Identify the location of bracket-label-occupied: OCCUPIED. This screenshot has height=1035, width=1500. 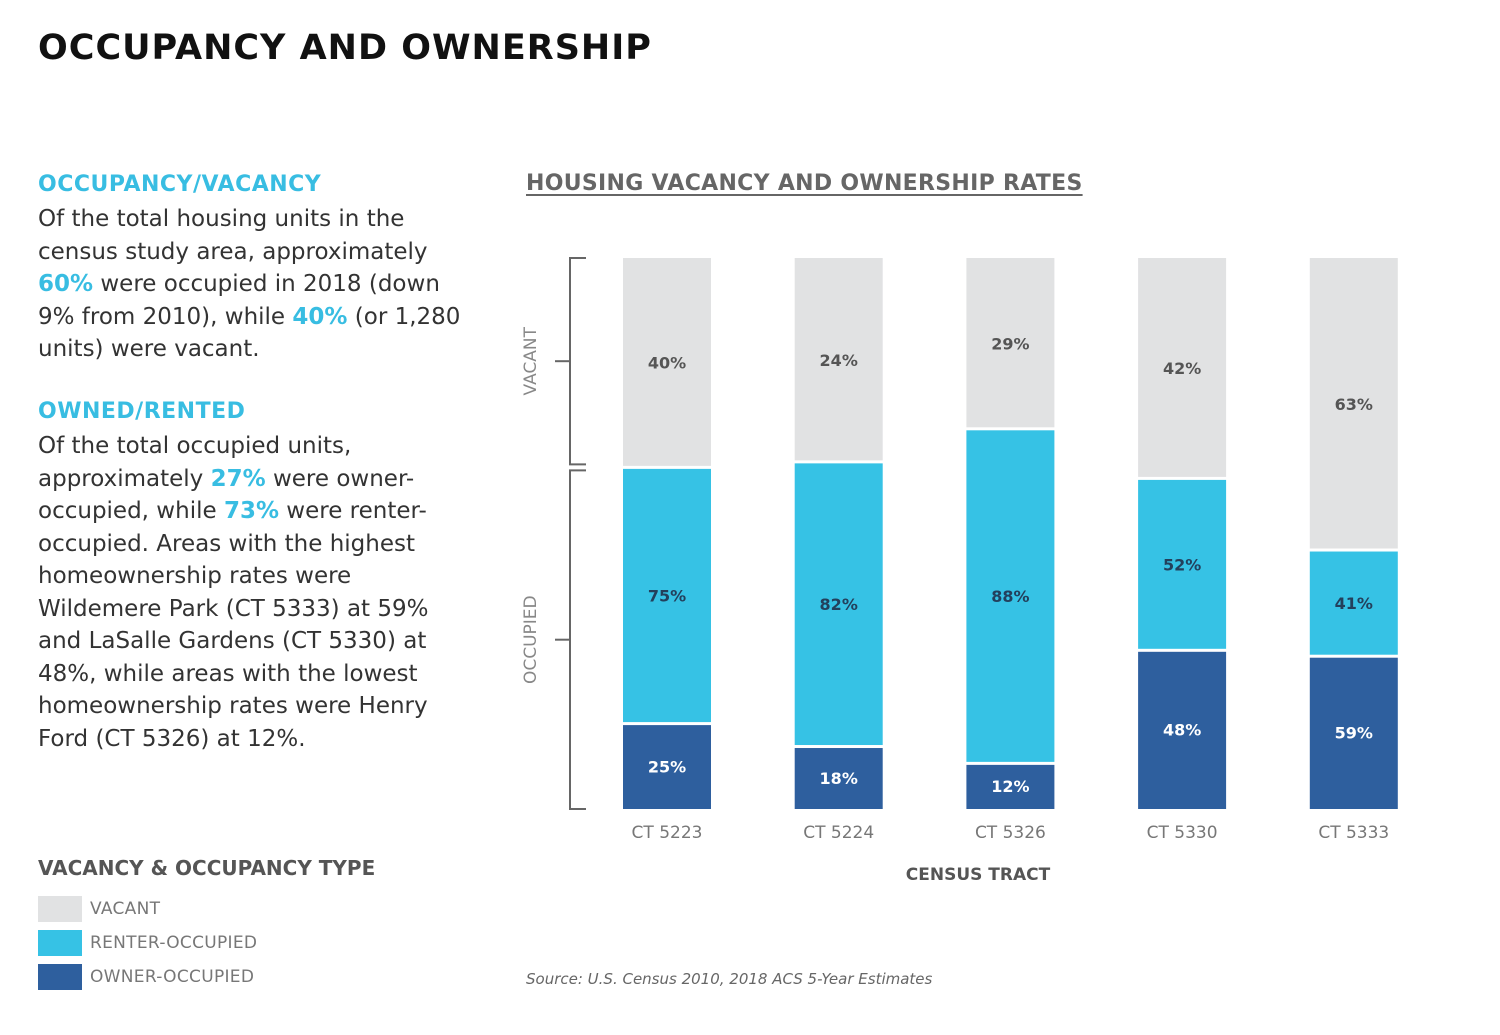
(531, 639).